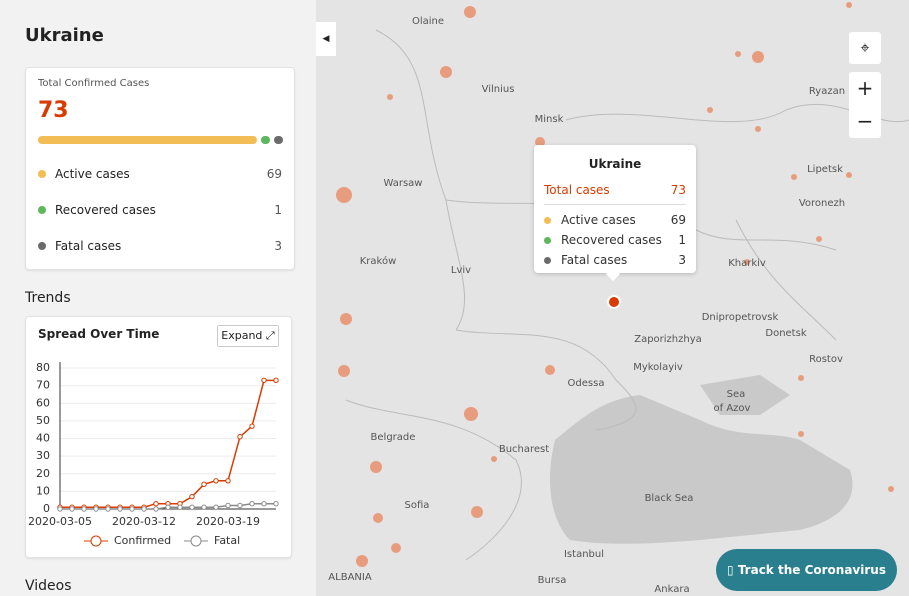 The width and height of the screenshot is (909, 596). What do you see at coordinates (614, 302) in the screenshot?
I see `selected-marker` at bounding box center [614, 302].